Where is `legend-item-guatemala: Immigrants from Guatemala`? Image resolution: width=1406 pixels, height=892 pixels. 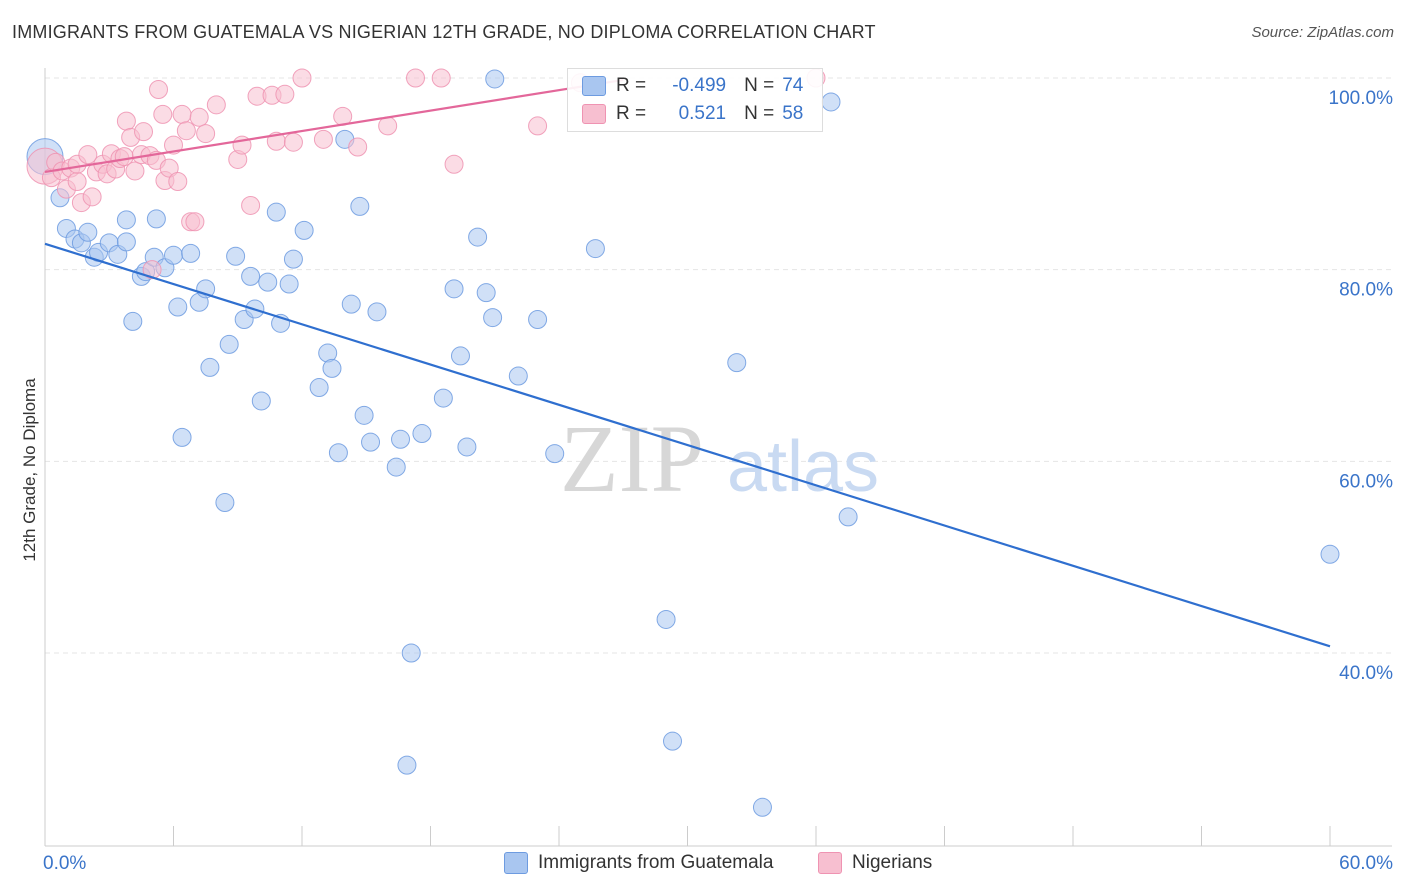
legend-item-guatemala: Immigrants from Guatemala is located at coordinates (638, 863).